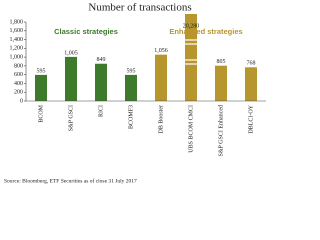 Image resolution: width=320 pixels, height=240 pixels. I want to click on value-label: 20,280, so click(191, 26).